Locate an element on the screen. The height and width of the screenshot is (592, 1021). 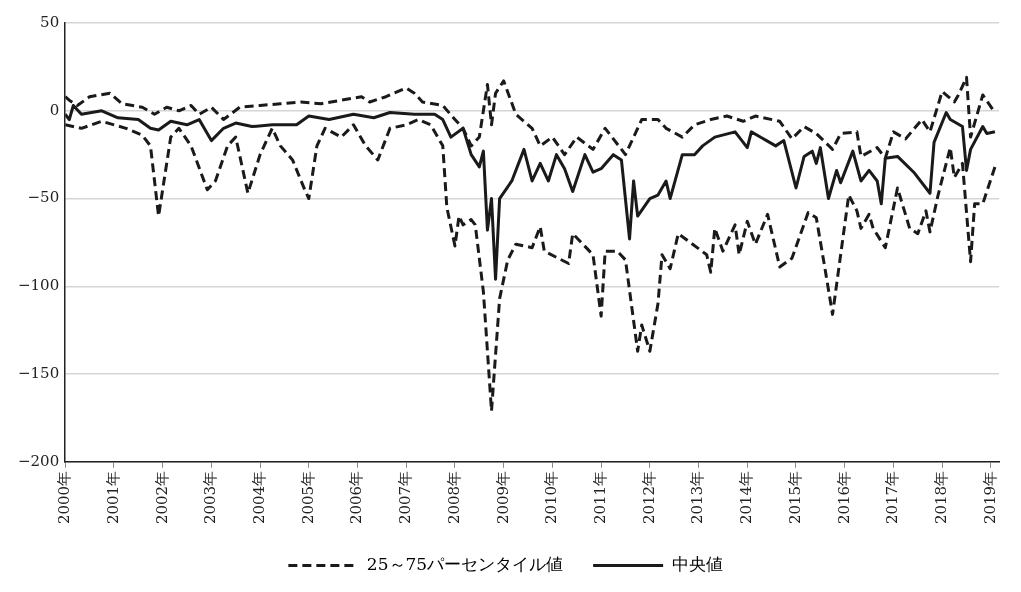
x-tick-label: 2010年 is located at coordinates (551, 497).